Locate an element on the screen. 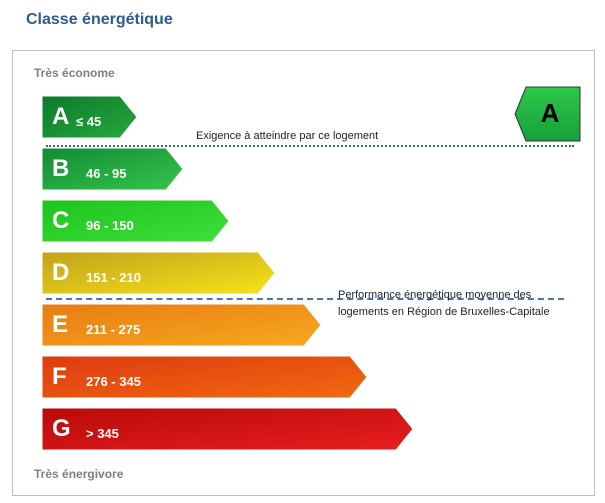 The width and height of the screenshot is (605, 503). indicator-arrow-shape is located at coordinates (547, 114).